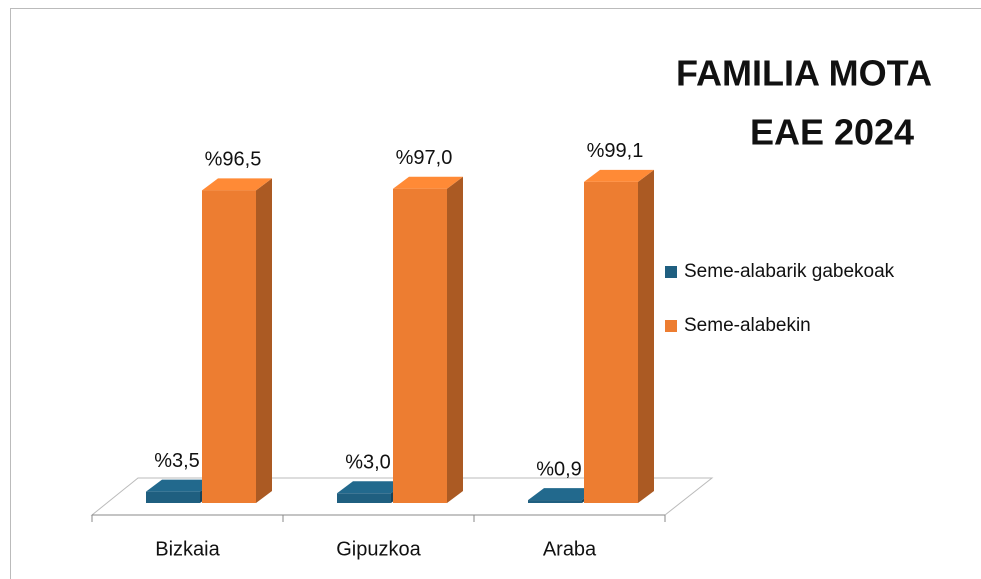  Describe the element at coordinates (804, 73) in the screenshot. I see `chart-title: FAMILIA MOTA` at that location.